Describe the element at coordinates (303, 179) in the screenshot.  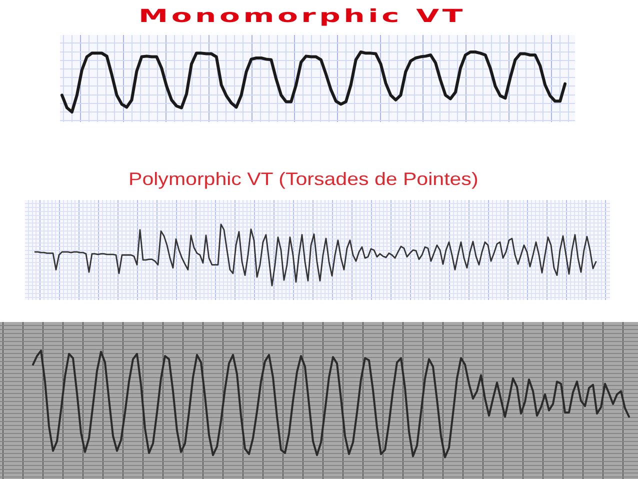
I see `chart-title: Polymorphic VT (Torsades de Pointes)` at that location.